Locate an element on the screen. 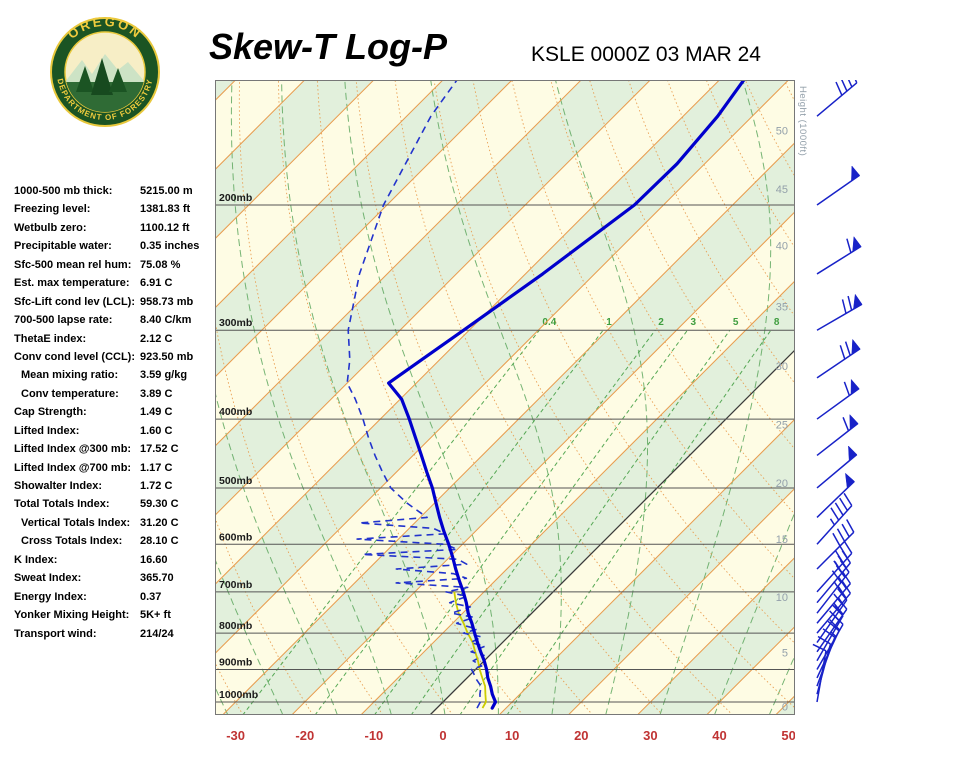  stat-label: Vertical Totals Index: is located at coordinates (76, 522).